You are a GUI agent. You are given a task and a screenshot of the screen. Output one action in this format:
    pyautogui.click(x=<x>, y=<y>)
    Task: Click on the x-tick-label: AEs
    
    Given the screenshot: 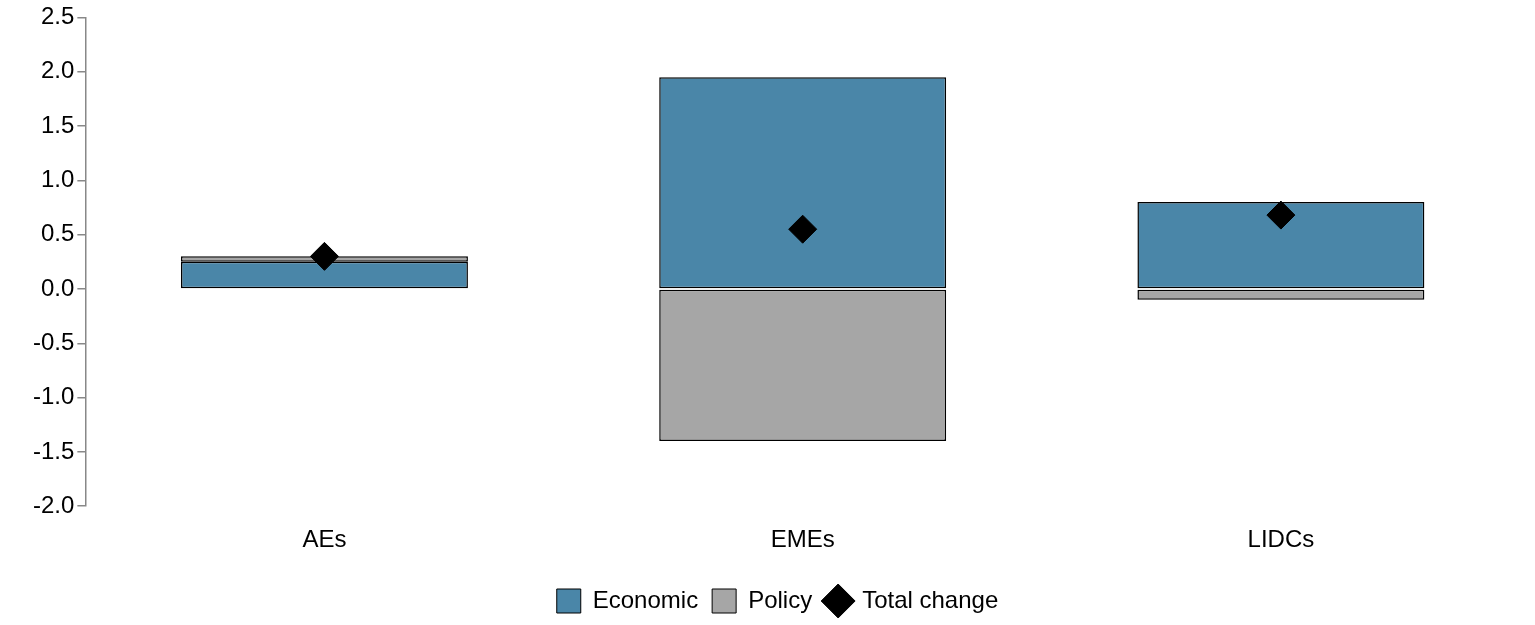 What is the action you would take?
    pyautogui.click(x=324, y=539)
    